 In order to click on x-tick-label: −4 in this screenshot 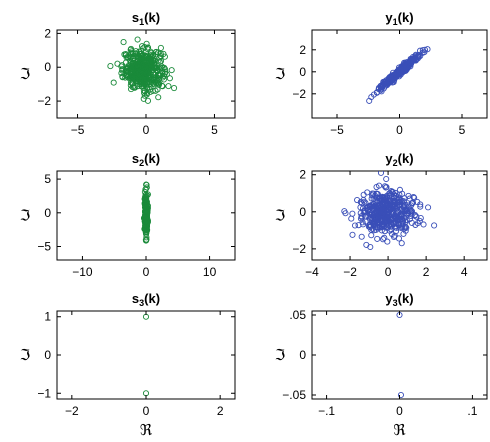, I will do `click(312, 272)`.